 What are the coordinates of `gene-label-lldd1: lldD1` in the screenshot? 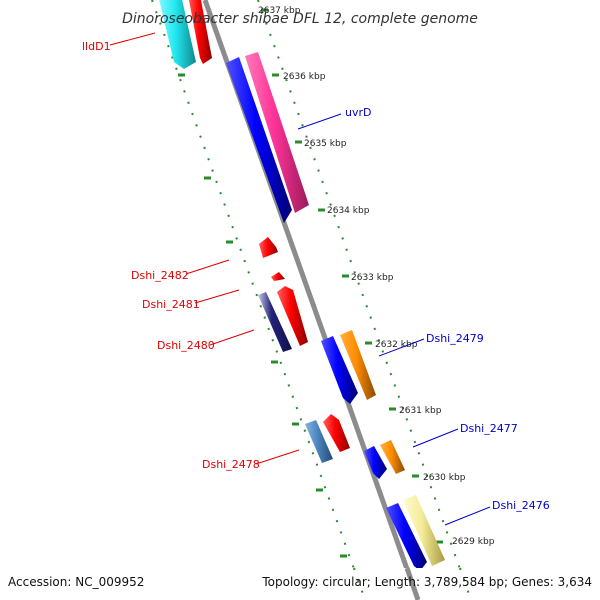 It's located at (96, 46).